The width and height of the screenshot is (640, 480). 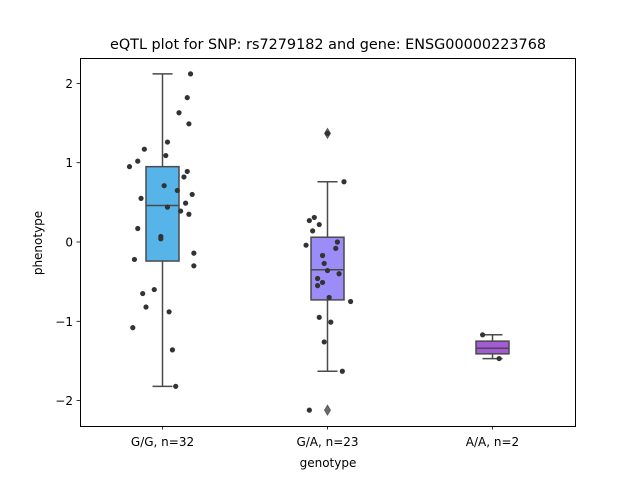 I want to click on y-tick-label-3: 1, so click(x=69, y=163).